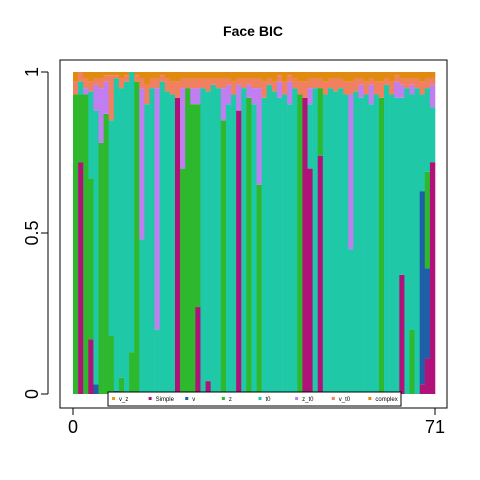 This screenshot has width=480, height=480. What do you see at coordinates (259, 136) in the screenshot?
I see `bar-segment-37-z_t0` at bounding box center [259, 136].